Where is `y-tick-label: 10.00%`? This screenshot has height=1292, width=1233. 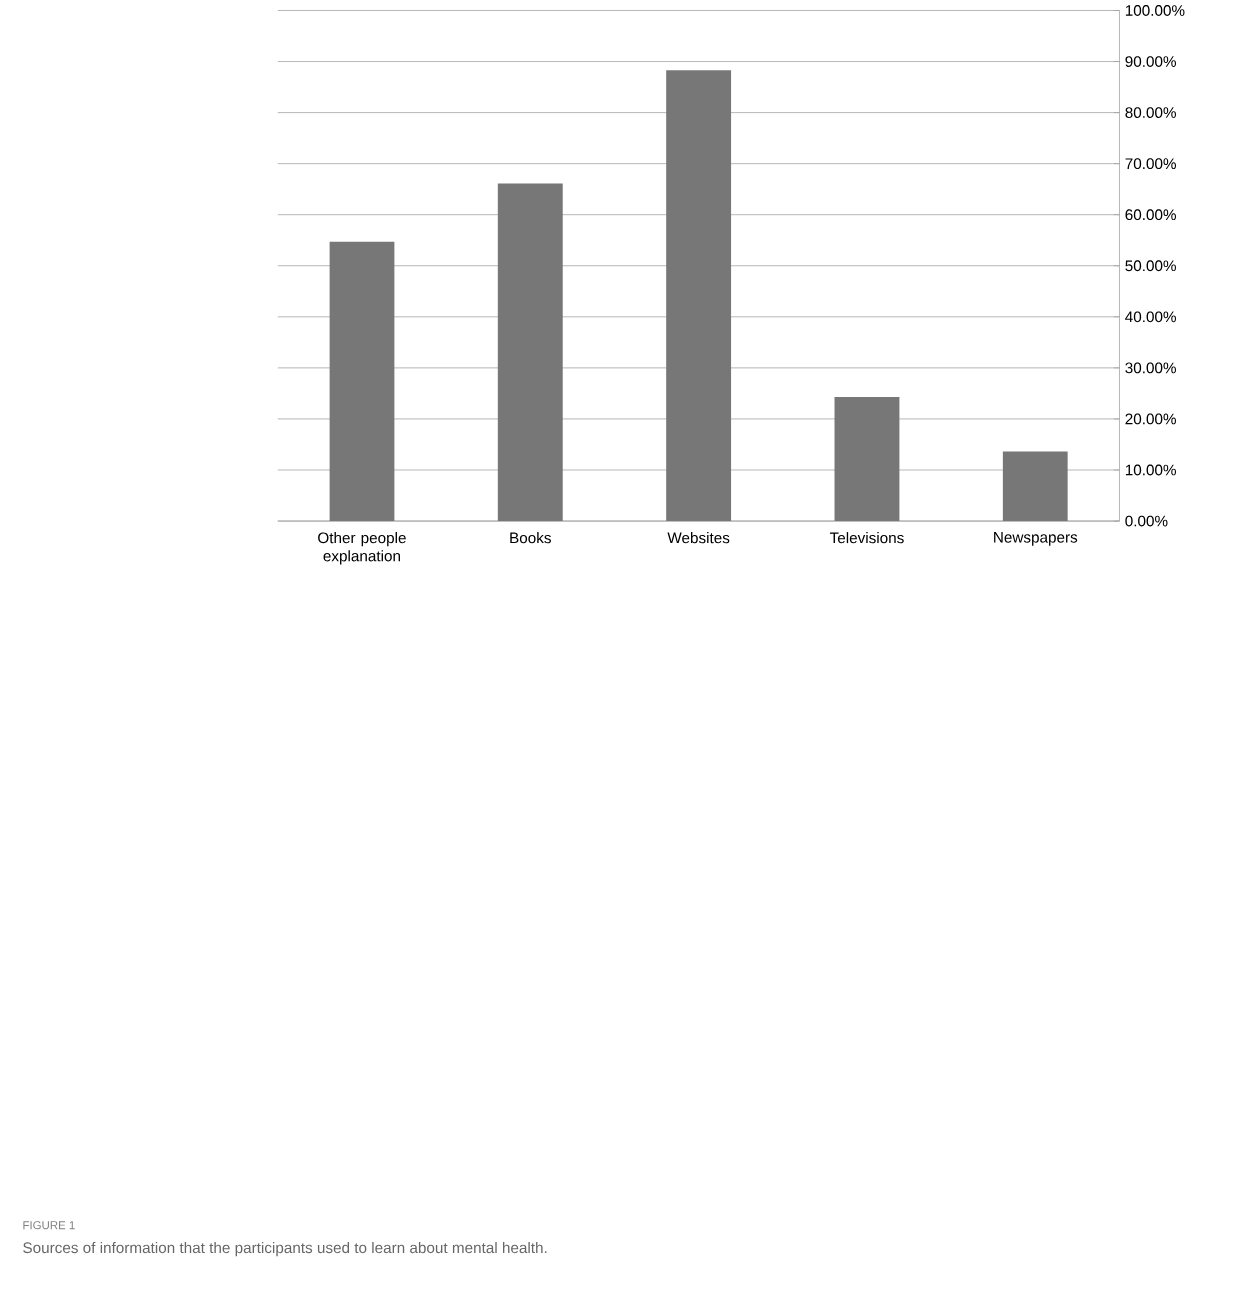 y-tick-label: 10.00% is located at coordinates (1150, 470).